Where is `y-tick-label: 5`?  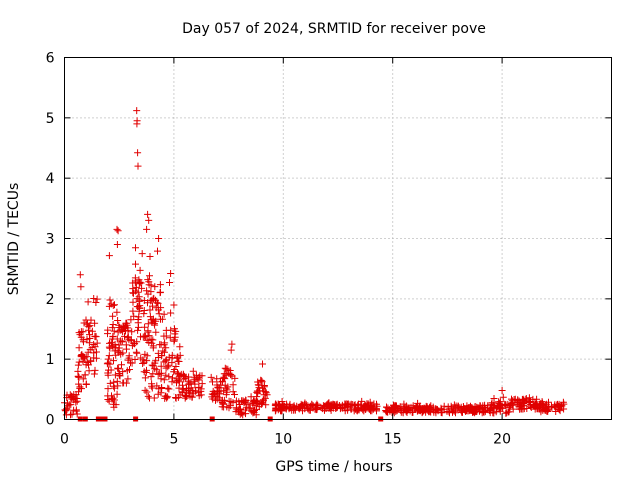 y-tick-label: 5 is located at coordinates (50, 119).